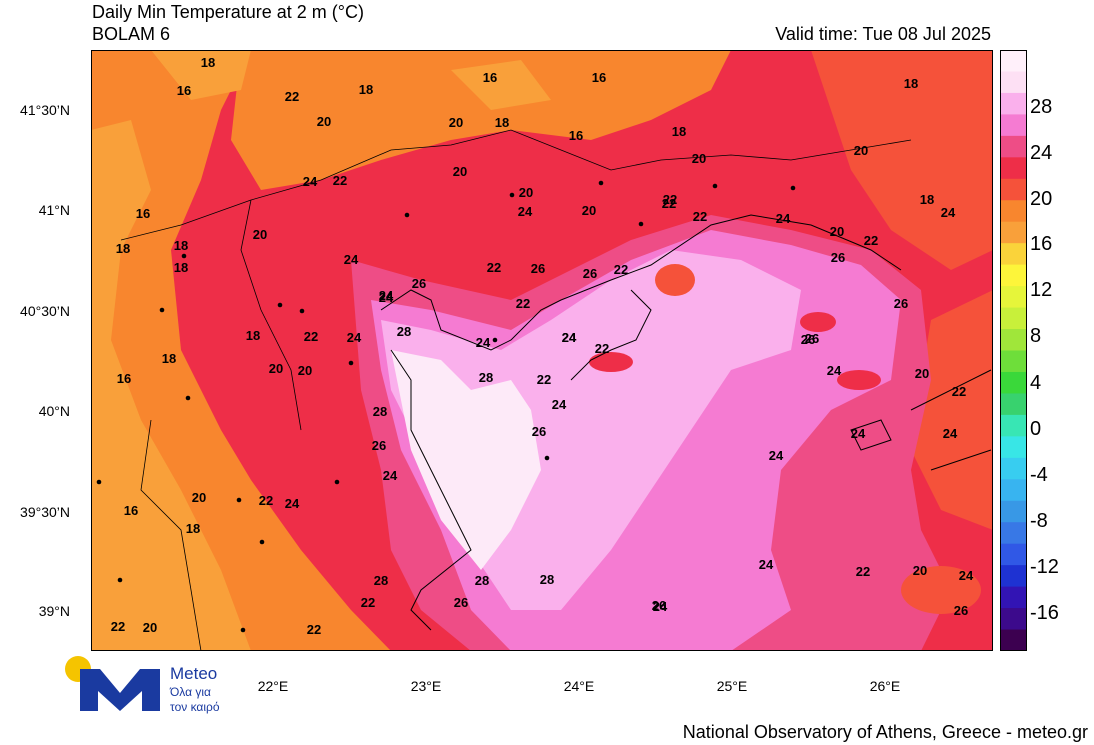 The height and width of the screenshot is (745, 1094). Describe the element at coordinates (426, 686) in the screenshot. I see `lon-label: 23°E` at that location.